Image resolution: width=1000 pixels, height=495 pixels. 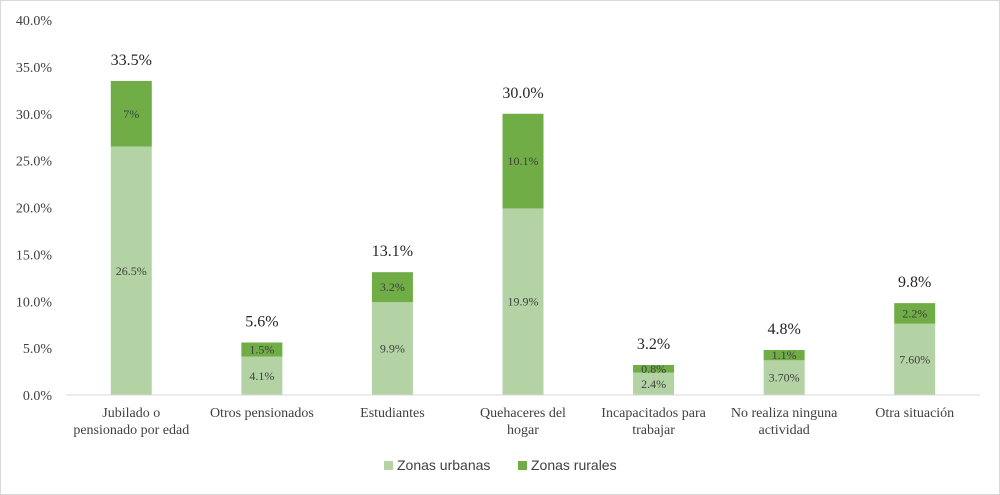 I want to click on data-label: 7%, so click(x=131, y=114).